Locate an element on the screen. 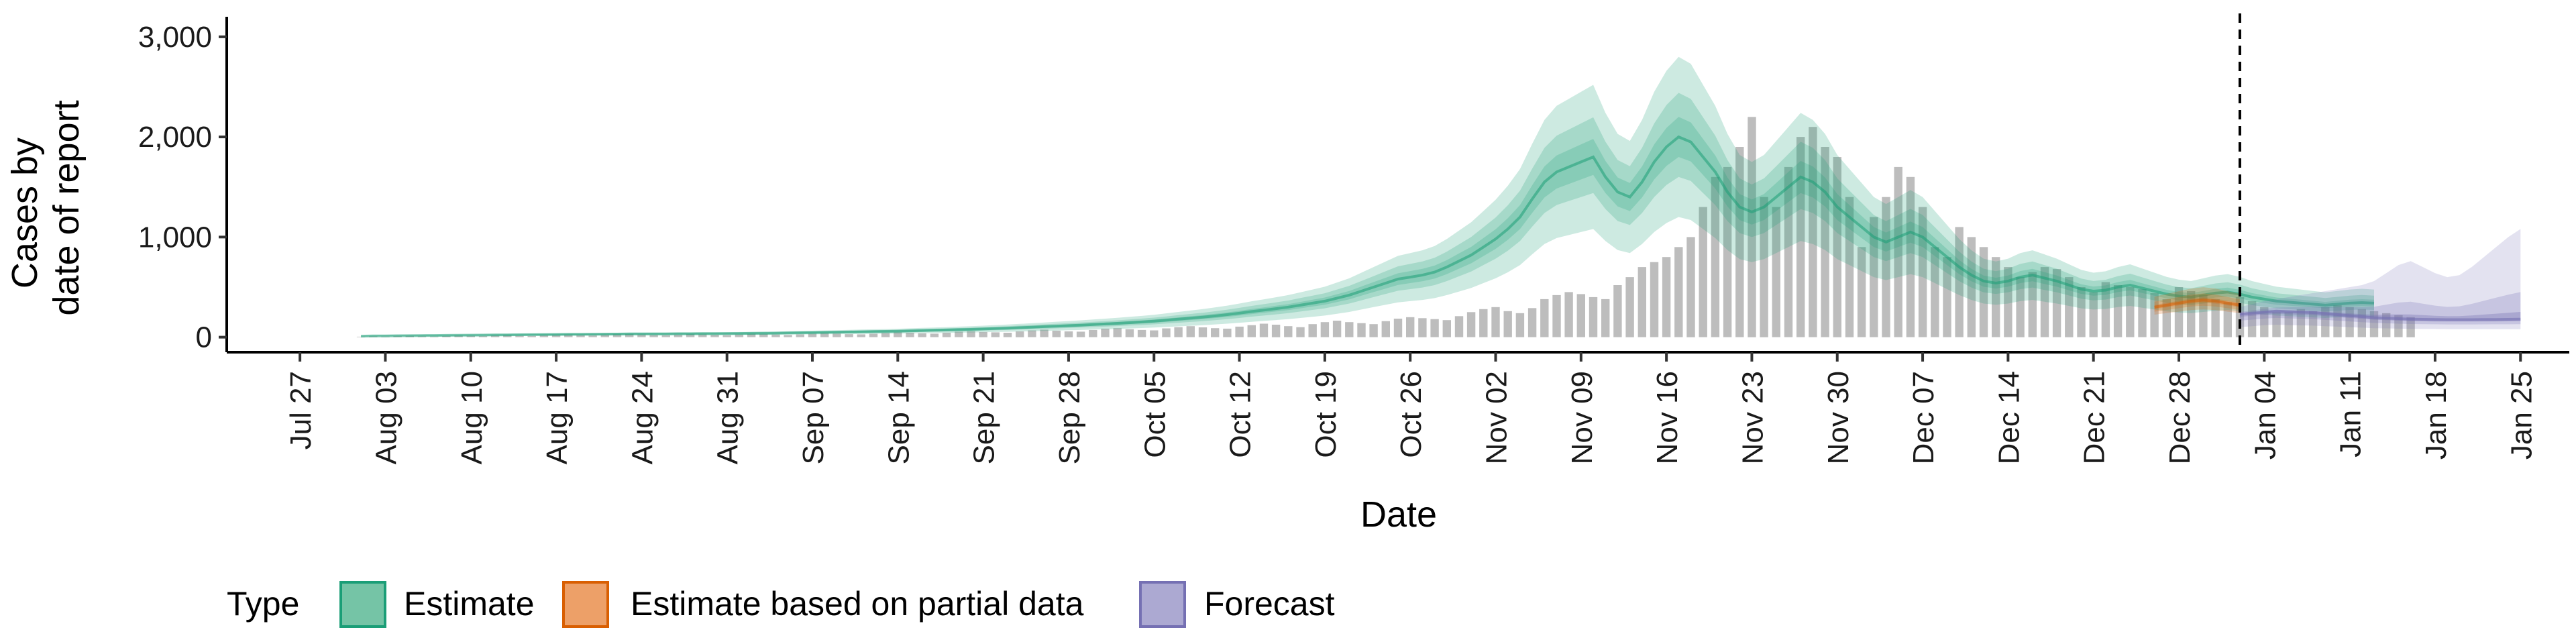 Image resolution: width=2576 pixels, height=644 pixels. y-tick-label: 1,000 is located at coordinates (175, 237).